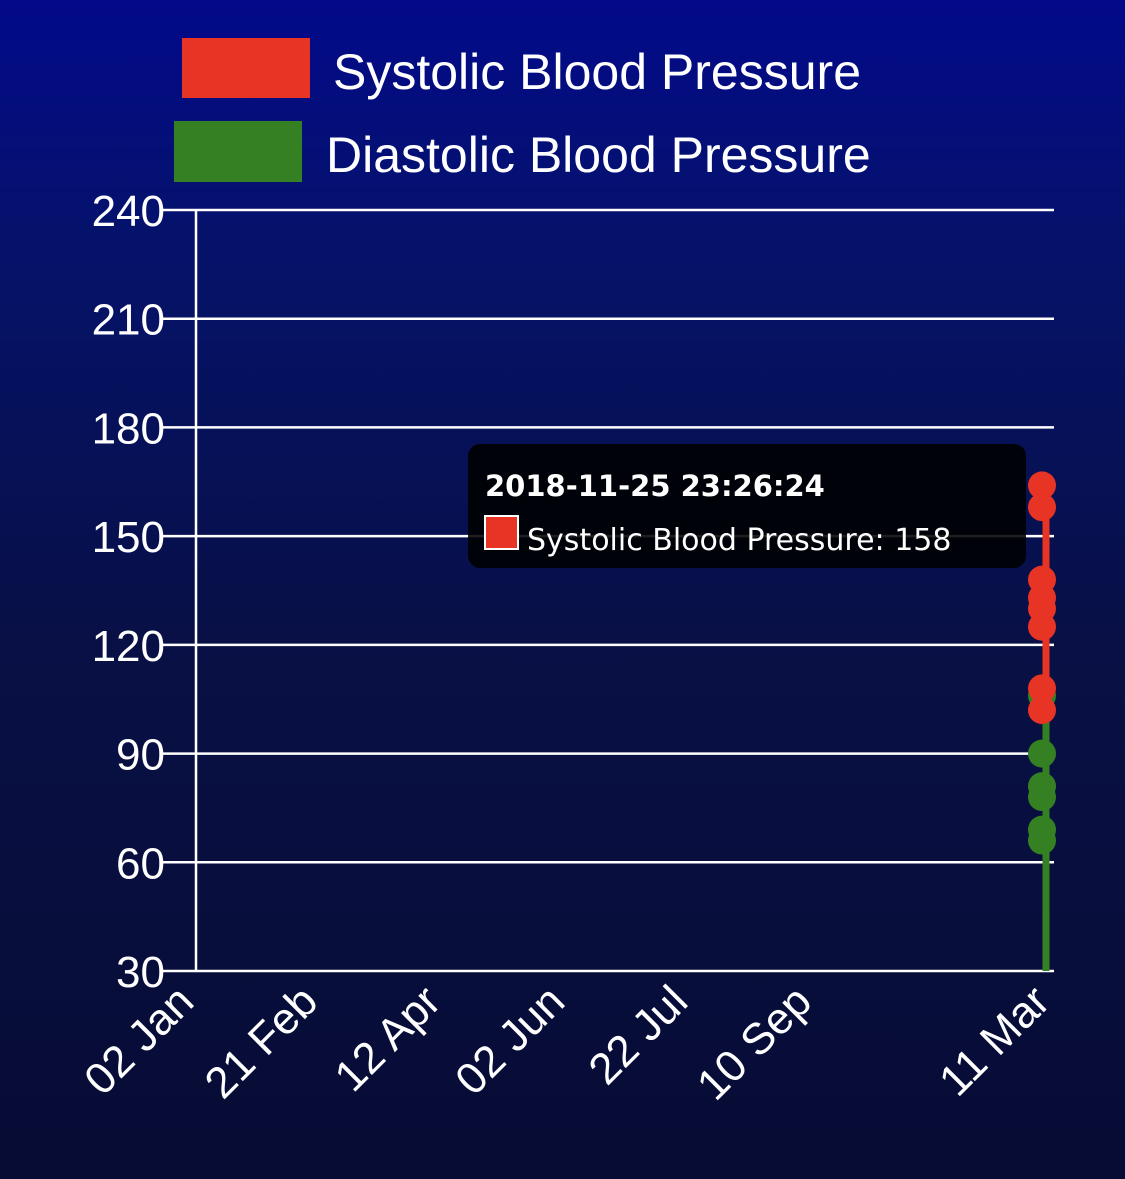  What do you see at coordinates (128, 320) in the screenshot?
I see `y-tick-label: 210` at bounding box center [128, 320].